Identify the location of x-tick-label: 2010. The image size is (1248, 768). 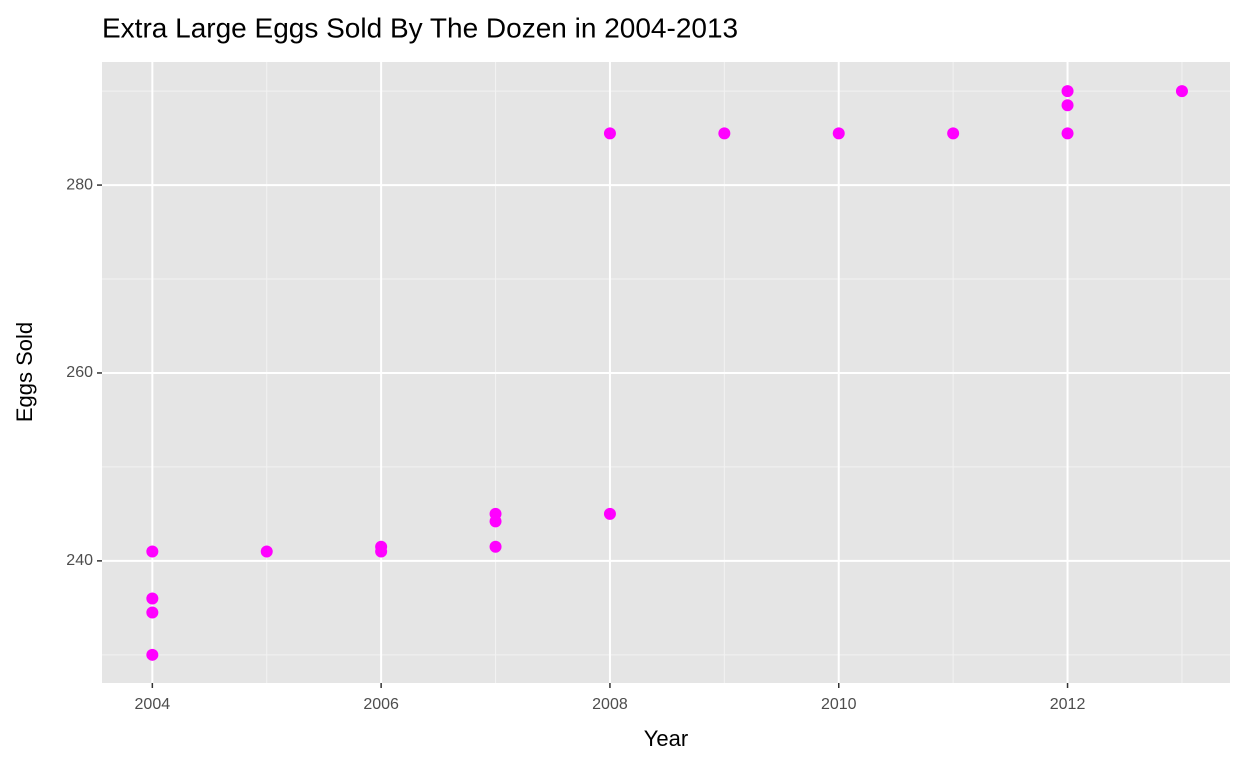
(839, 704).